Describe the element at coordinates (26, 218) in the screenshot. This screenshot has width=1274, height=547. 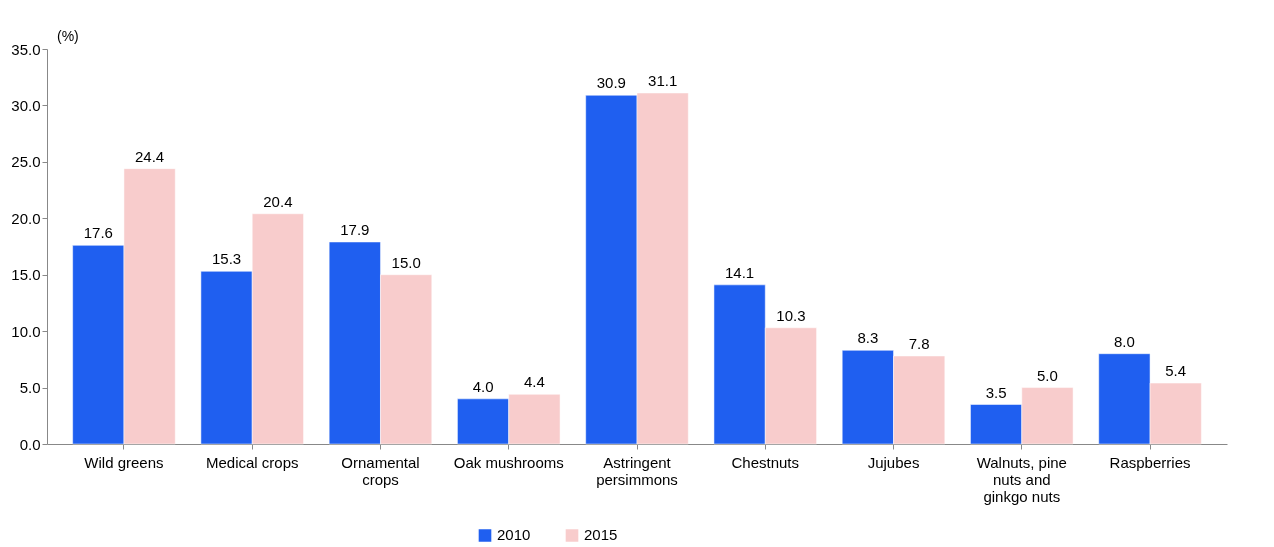
I see `y-tick-label: 20.0` at that location.